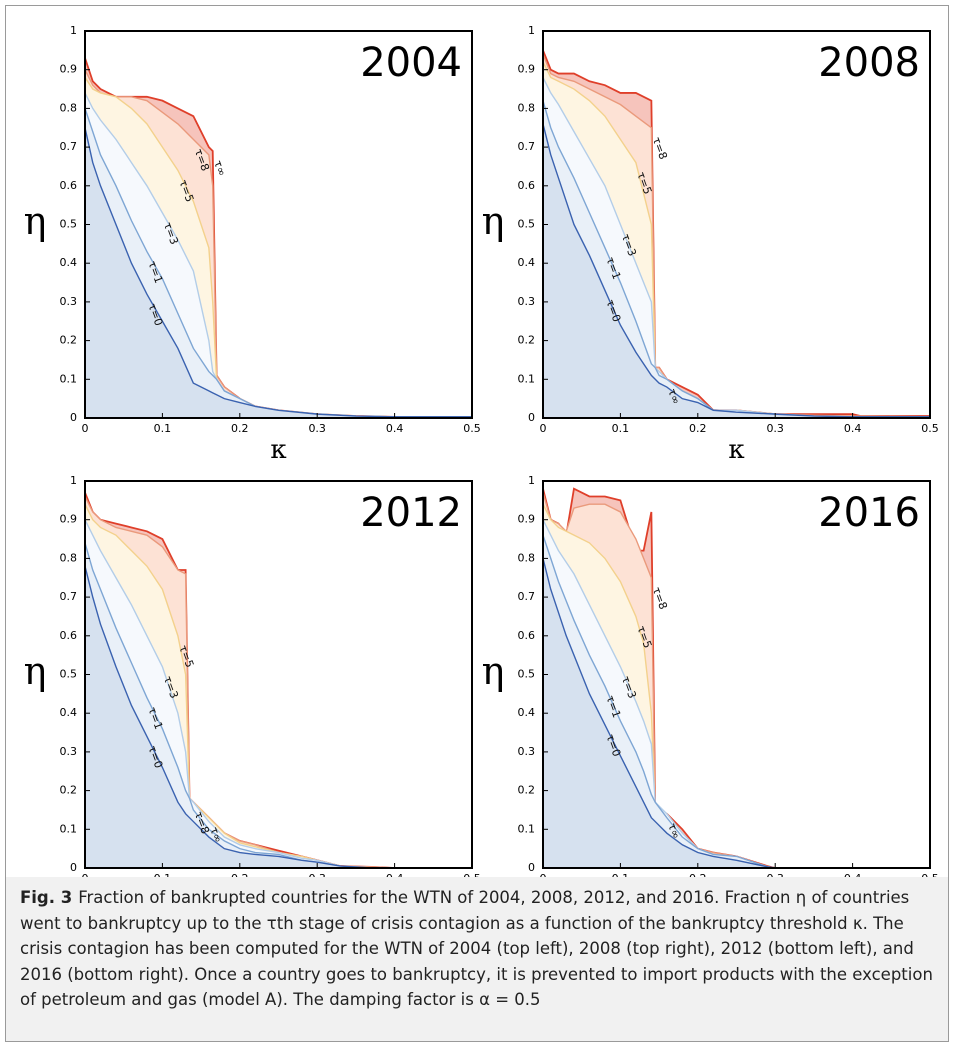 Image resolution: width=954 pixels, height=1062 pixels. Describe the element at coordinates (46, 897) in the screenshot. I see `caption-label: Fig. 3` at that location.